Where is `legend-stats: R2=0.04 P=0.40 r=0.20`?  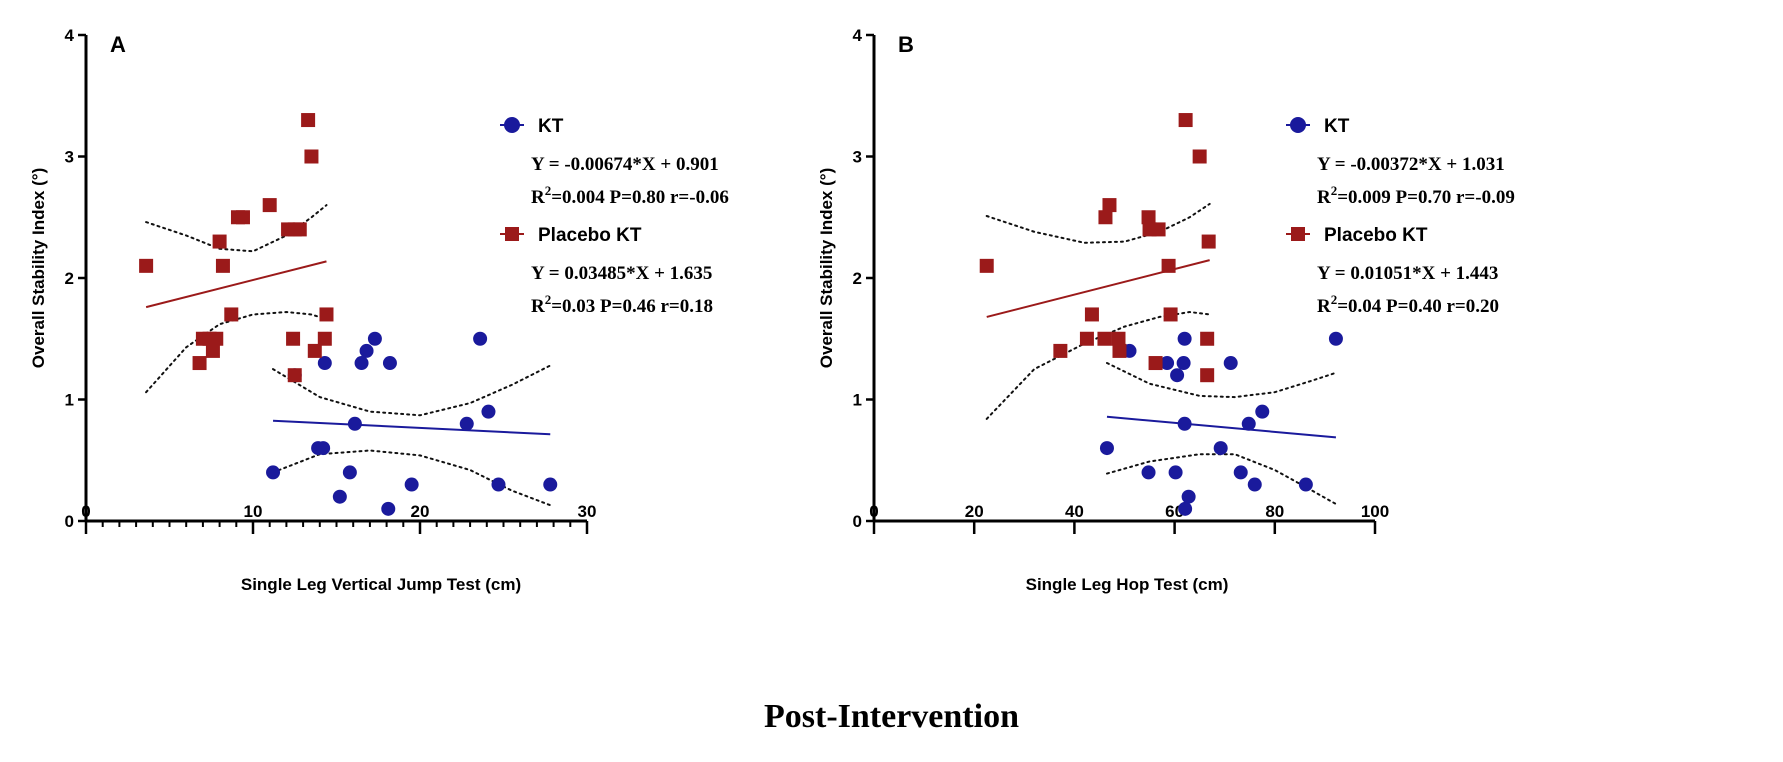
legend-stats: R2=0.04 P=0.40 r=0.20 is located at coordinates (1408, 304).